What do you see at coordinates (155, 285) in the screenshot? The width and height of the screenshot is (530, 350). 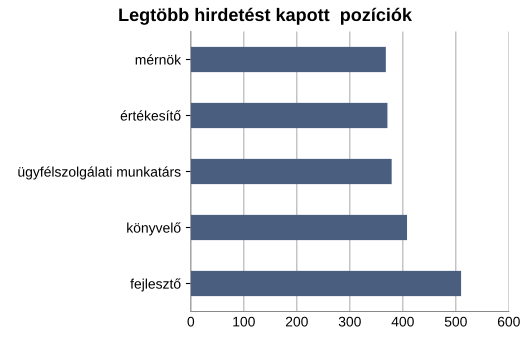 I see `y-tick-label: fejlesztő` at bounding box center [155, 285].